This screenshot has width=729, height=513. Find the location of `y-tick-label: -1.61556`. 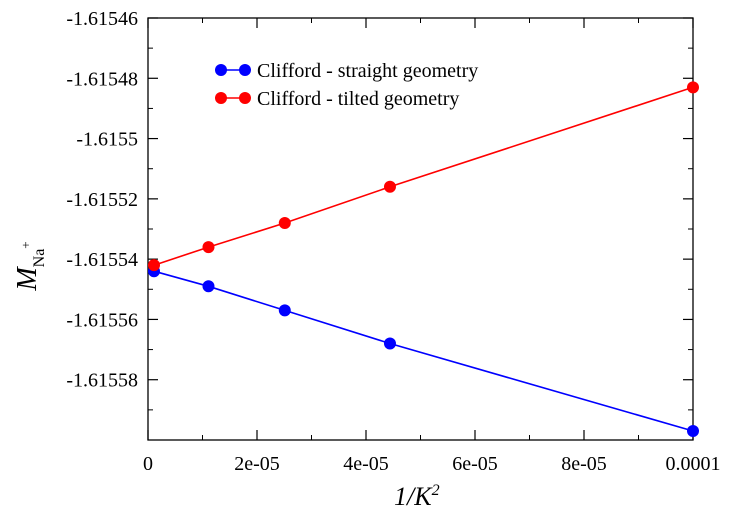

y-tick-label: -1.61556 is located at coordinates (102, 320).